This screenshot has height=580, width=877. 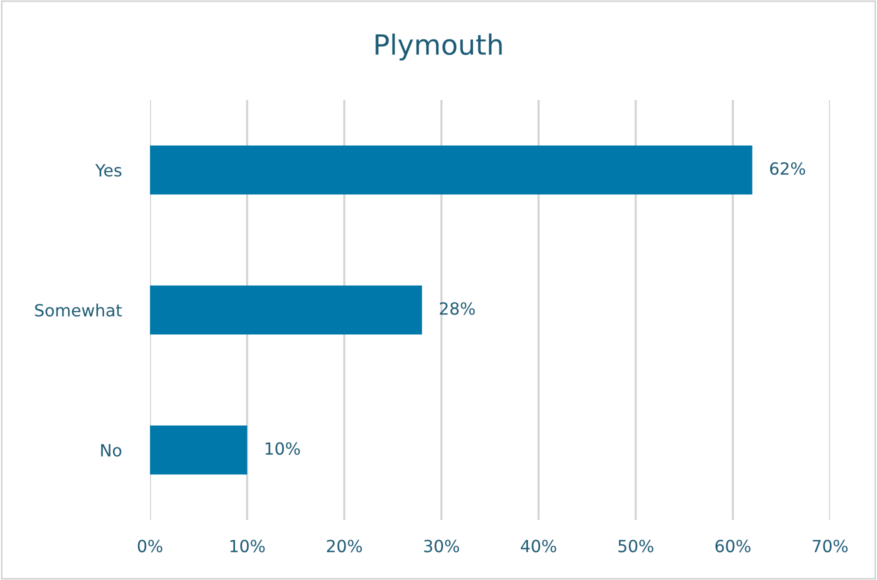 What do you see at coordinates (108, 170) in the screenshot?
I see `y-tick-label: Yes` at bounding box center [108, 170].